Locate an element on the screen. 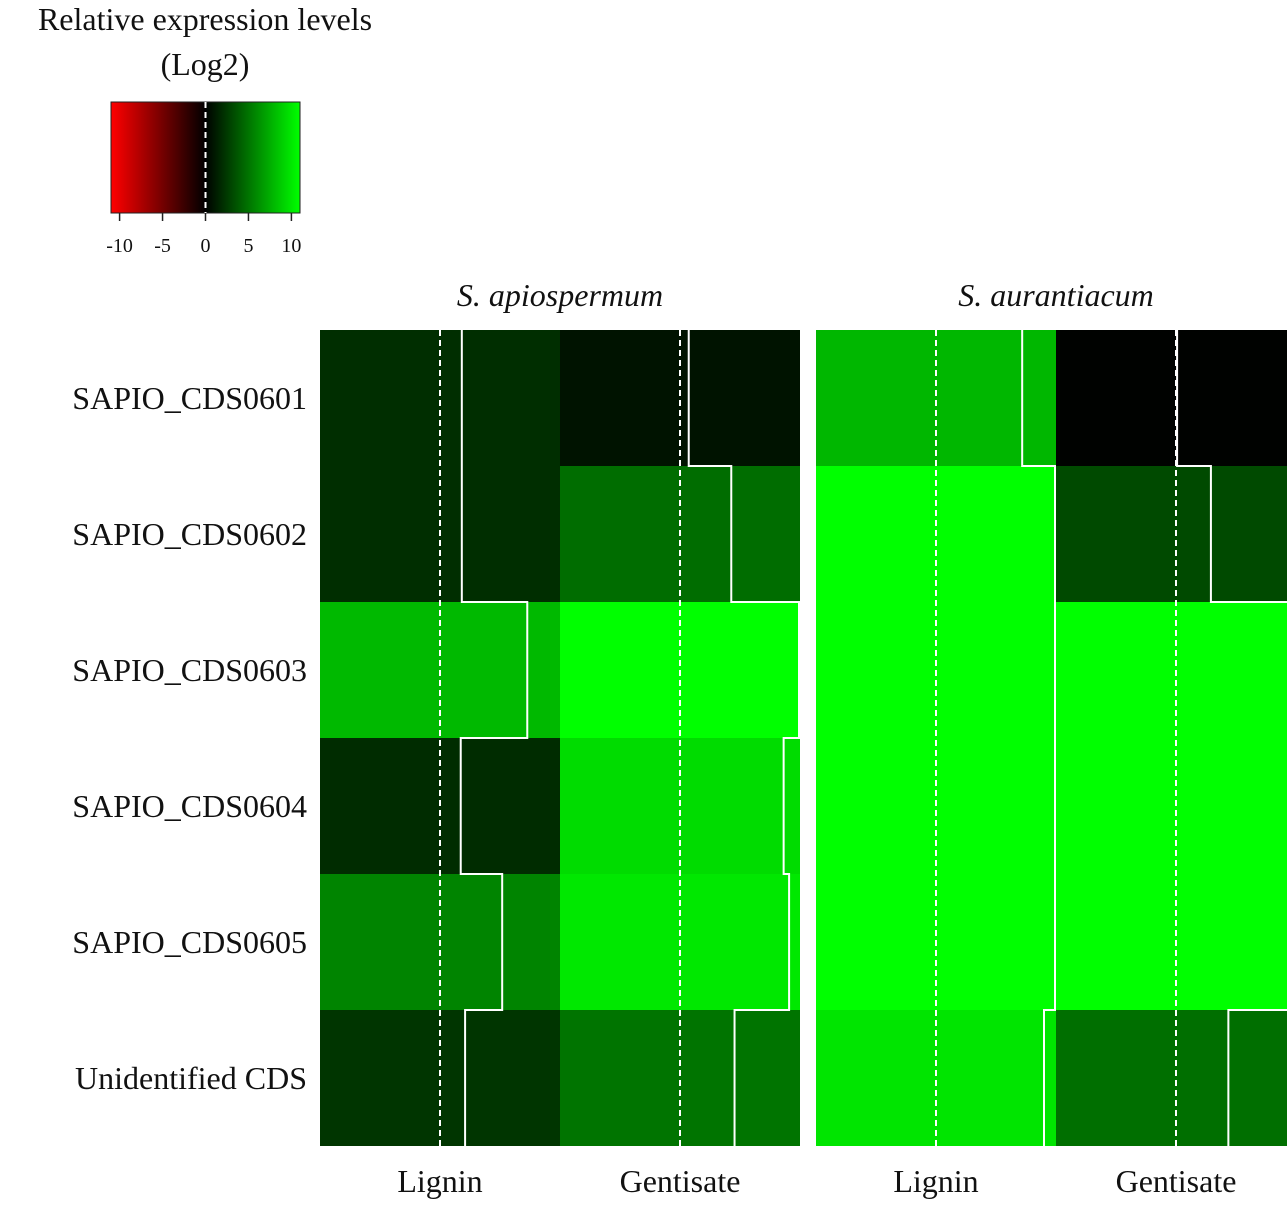 This screenshot has height=1207, width=1287. row-label-4: SAPIO_CDS0605 is located at coordinates (189, 942).